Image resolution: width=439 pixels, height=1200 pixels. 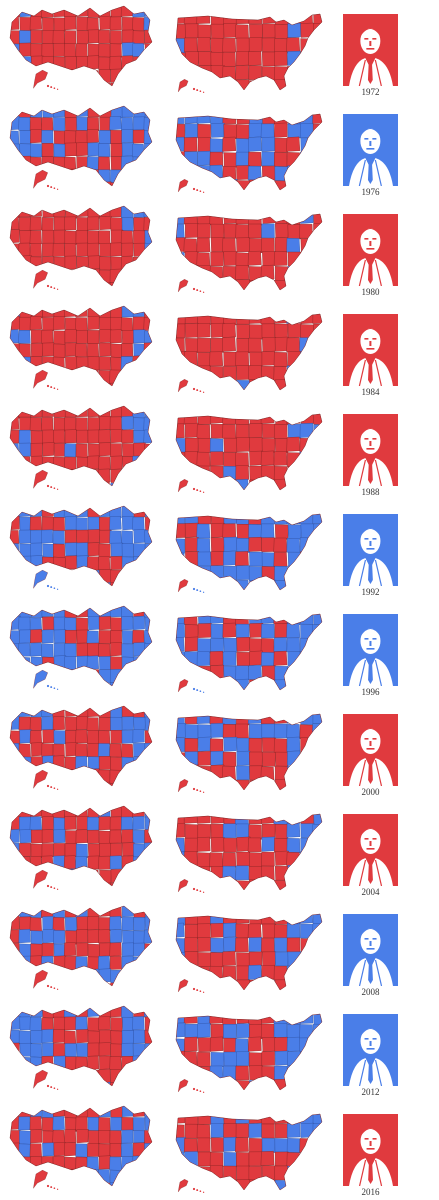 I want to click on cartogram-regions, so click(x=81, y=446).